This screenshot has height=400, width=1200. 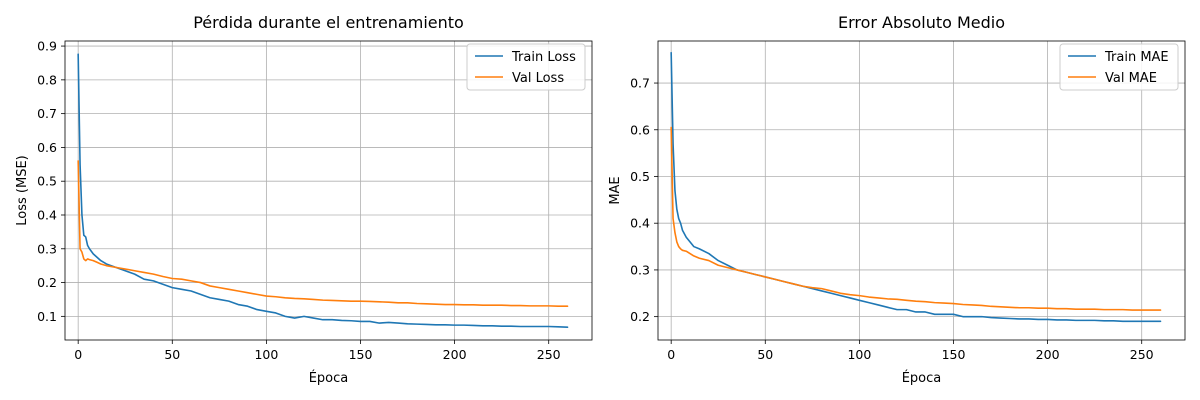 I want to click on mae-chart-title: Error Absoluto Medio, so click(x=921, y=22).